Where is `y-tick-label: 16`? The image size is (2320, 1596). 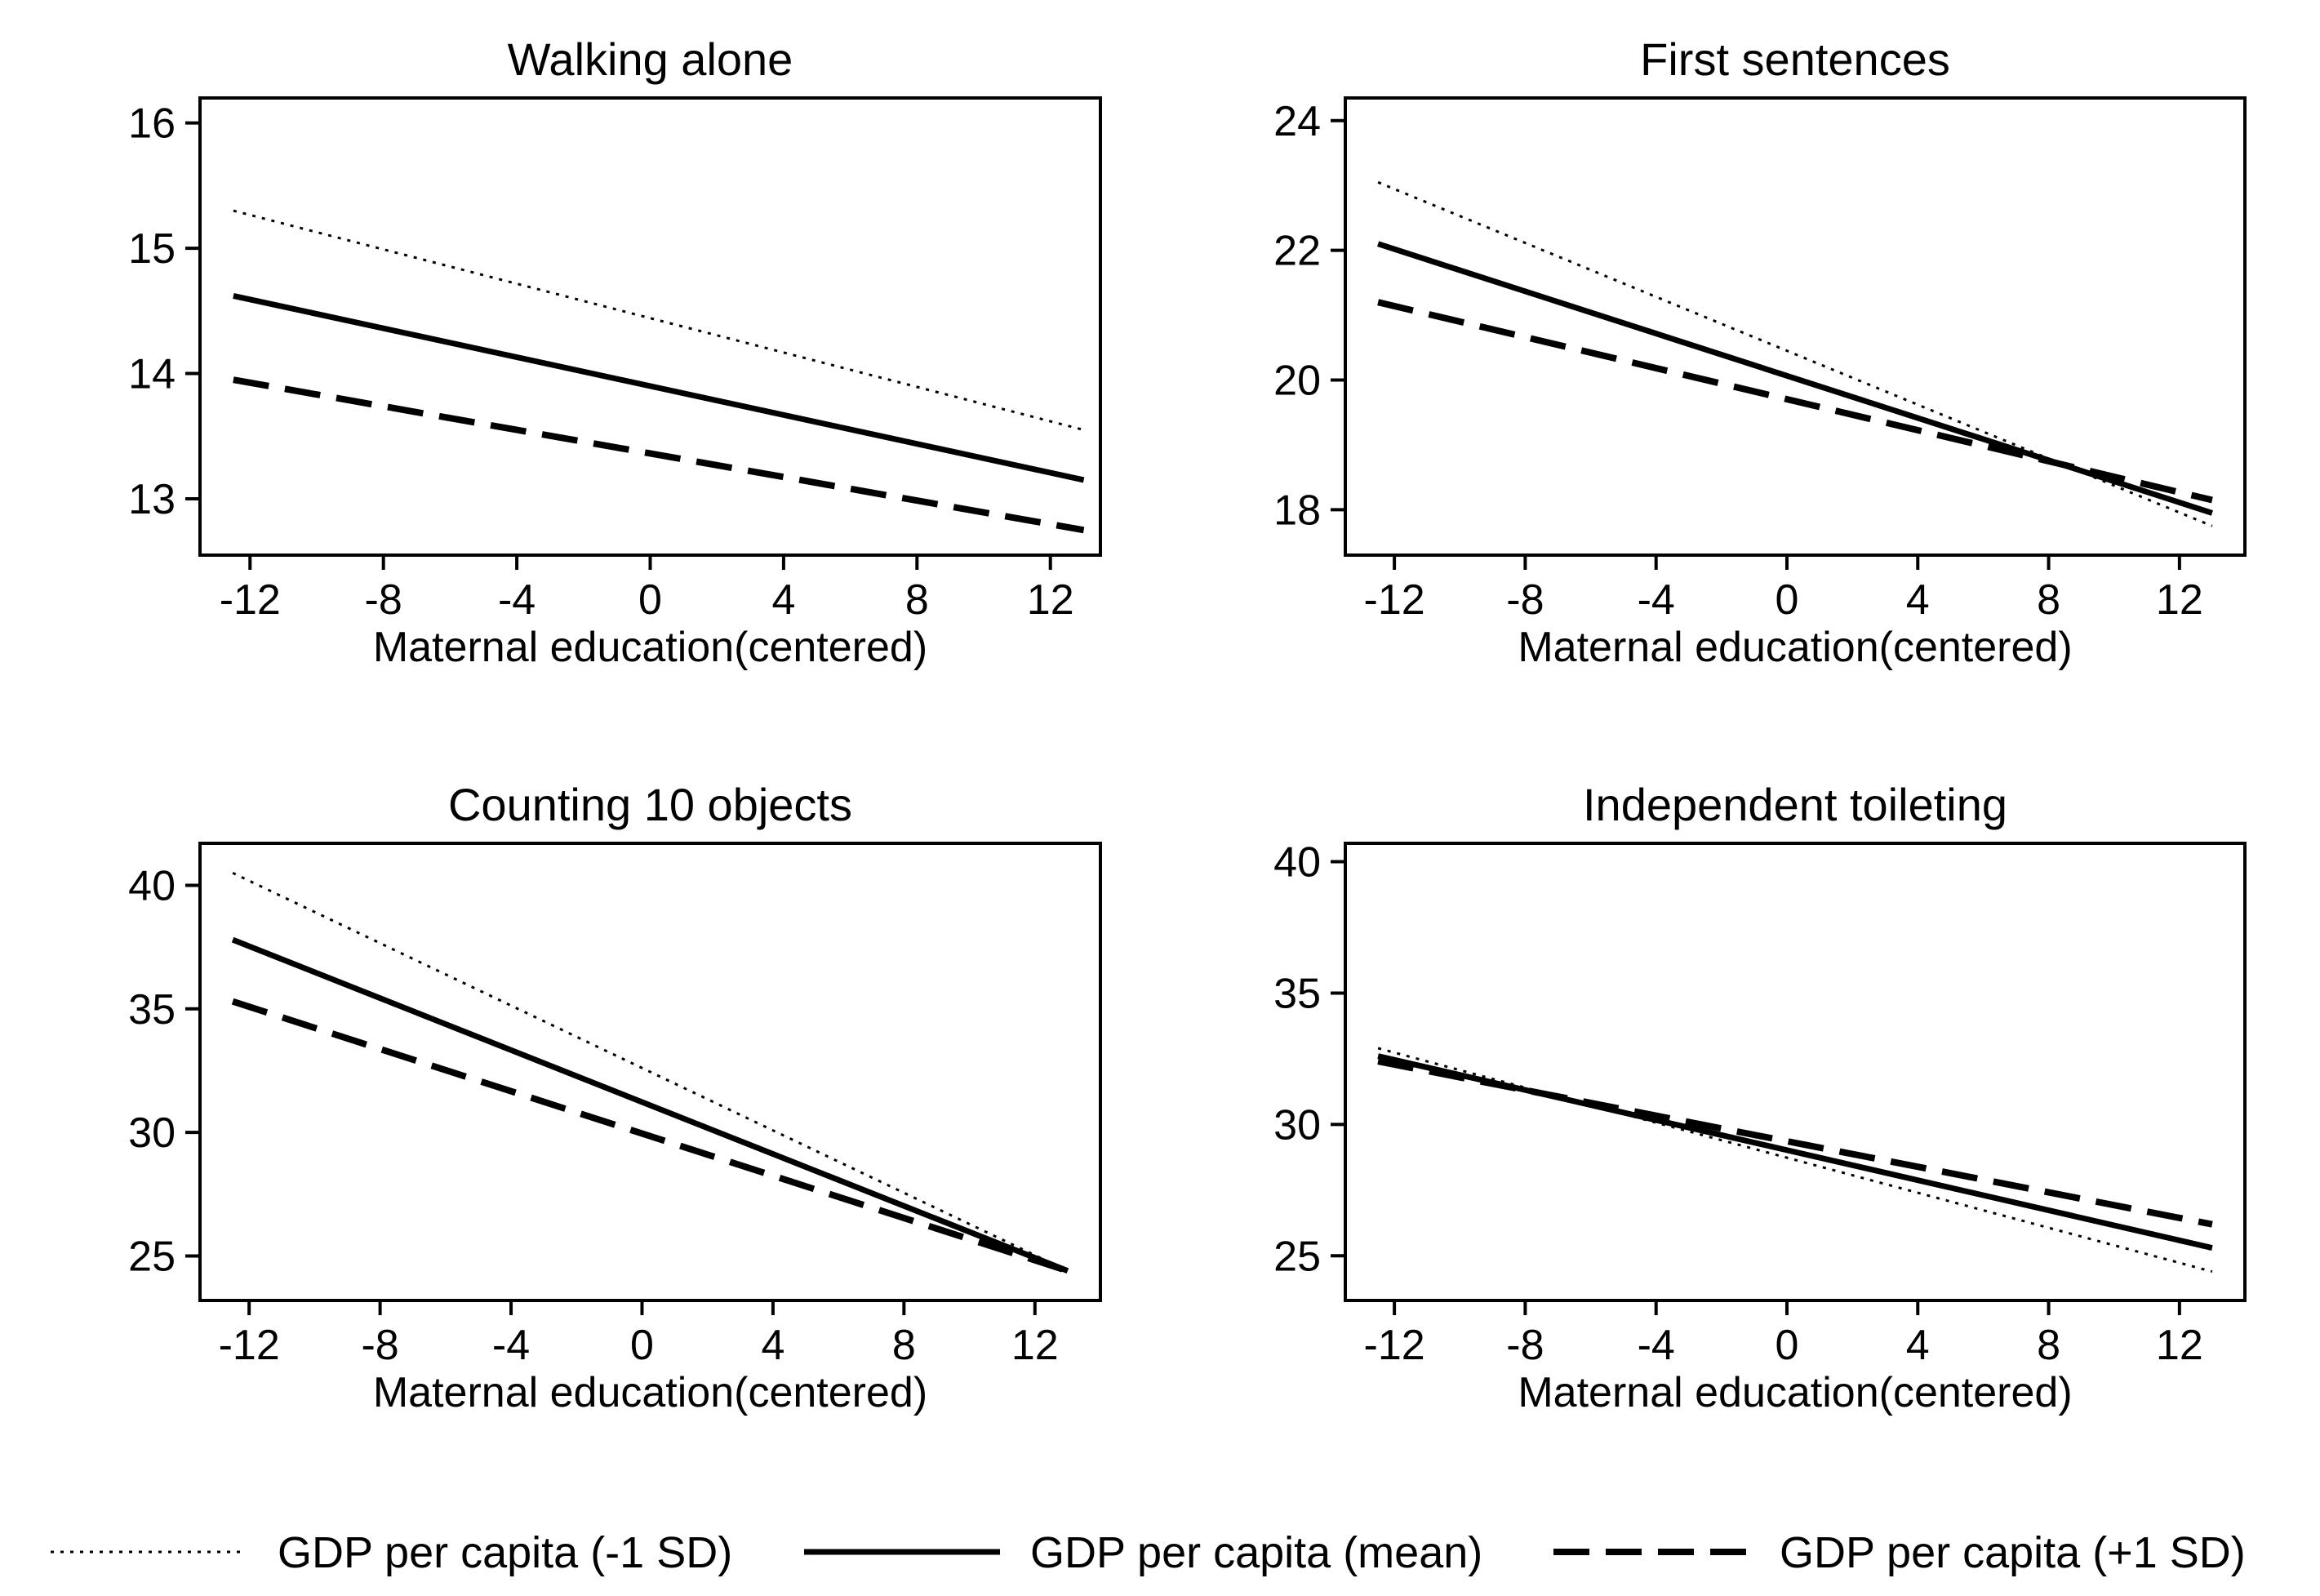
y-tick-label: 16 is located at coordinates (152, 124).